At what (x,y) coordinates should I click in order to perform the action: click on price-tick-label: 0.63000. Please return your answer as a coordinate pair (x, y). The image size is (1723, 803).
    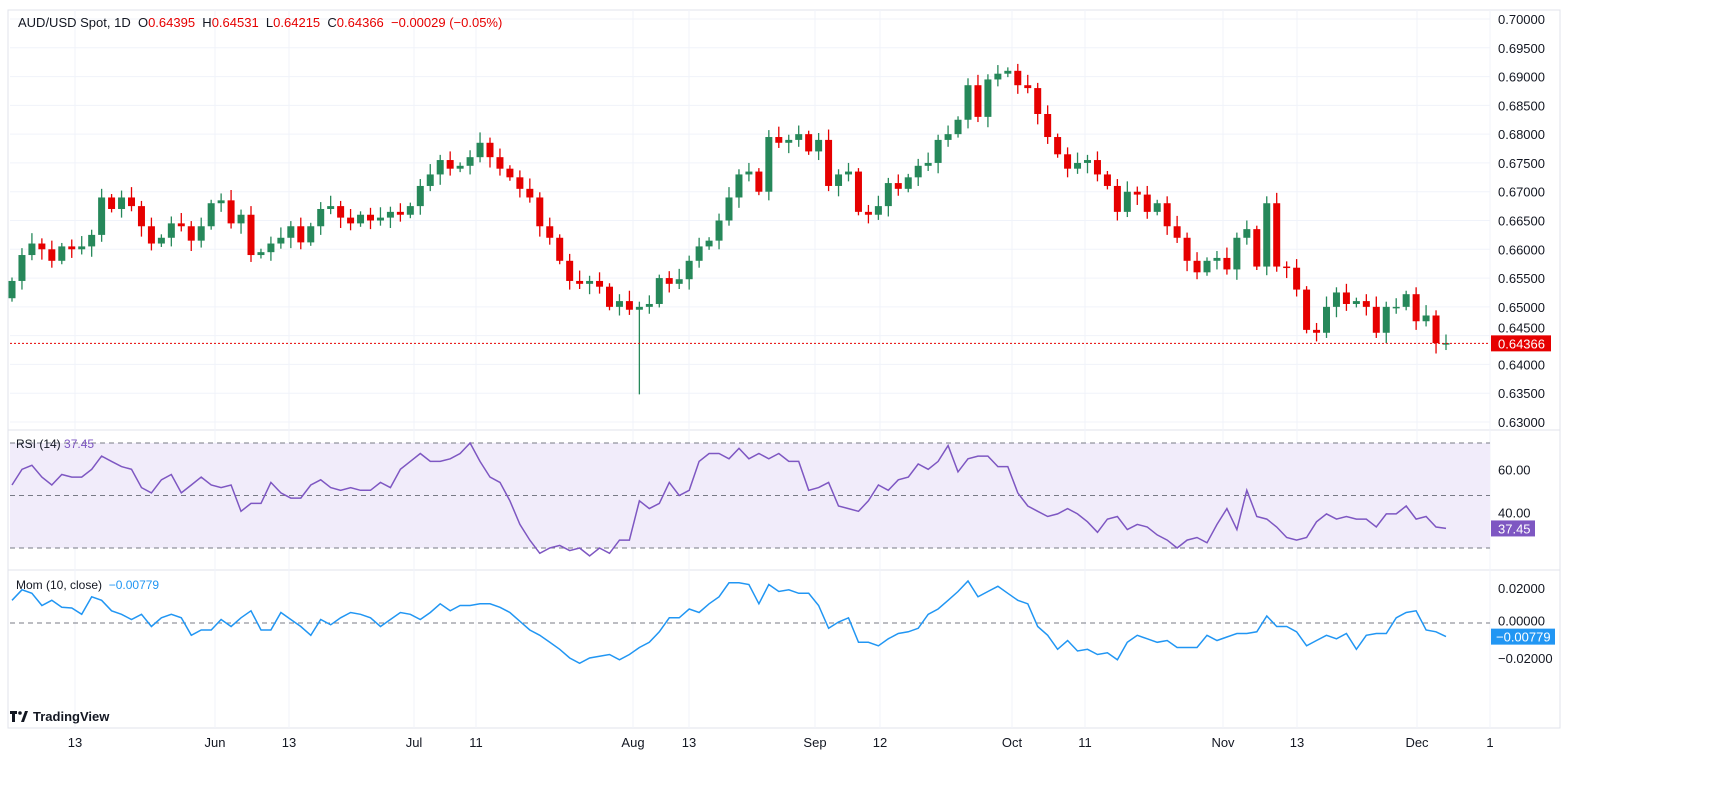
    Looking at the image, I should click on (1521, 422).